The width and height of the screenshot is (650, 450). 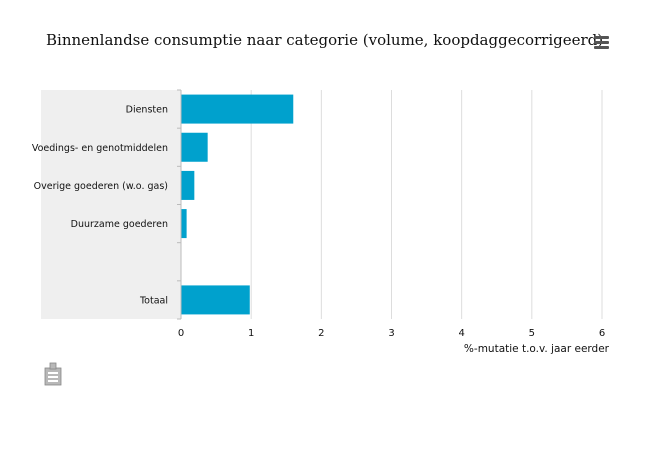 What do you see at coordinates (537, 349) in the screenshot?
I see `x-axis-title: %-mutatie t.o.v. jaar eerder` at bounding box center [537, 349].